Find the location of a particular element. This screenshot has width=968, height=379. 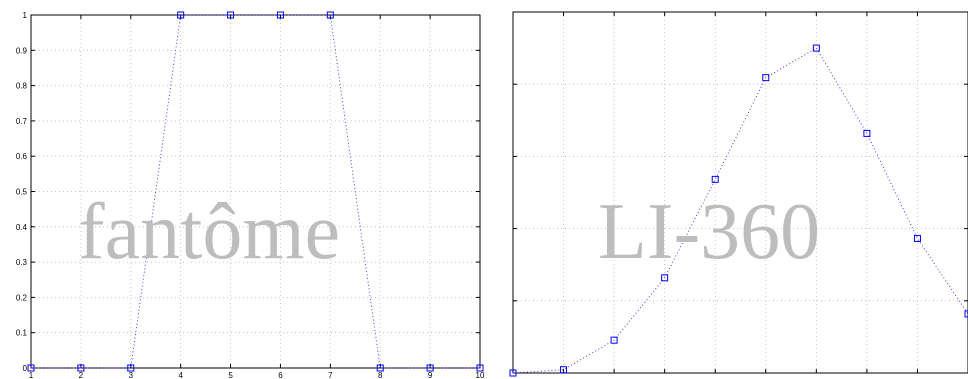

left-ytick-label-8: 0.7 is located at coordinates (22, 121).